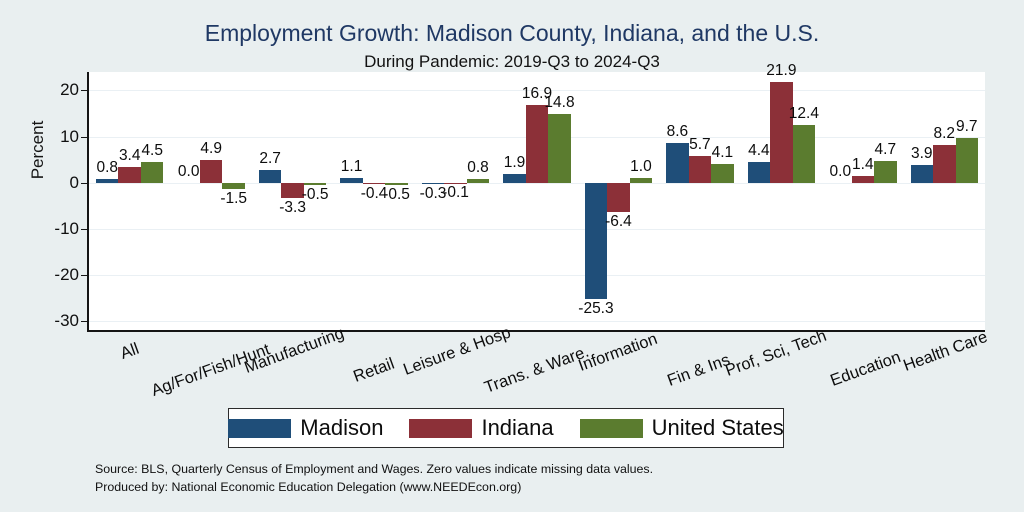  Describe the element at coordinates (921, 153) in the screenshot. I see `bar-value-label: 3.9` at that location.